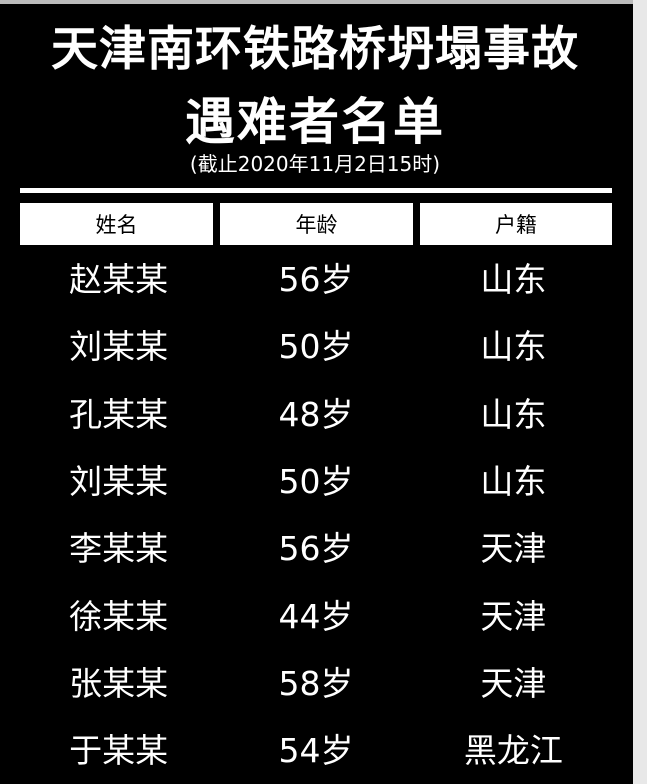 This screenshot has height=784, width=647. Describe the element at coordinates (323, 2) in the screenshot. I see `top-border` at that location.